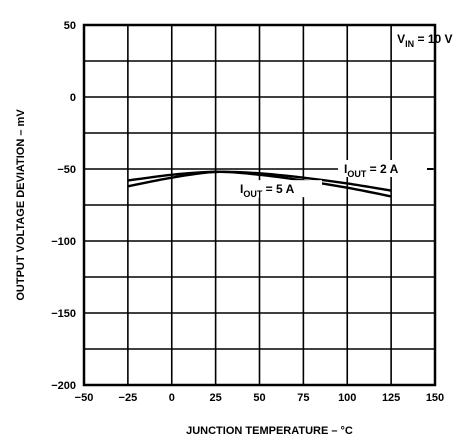  I want to click on x-tick-labels: −50 −25 0 25 50 75 100 125 150, so click(260, 398).